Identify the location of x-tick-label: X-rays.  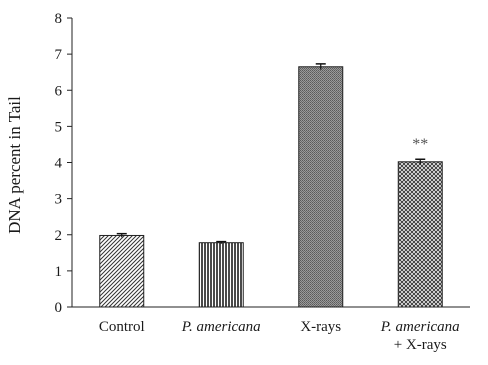
(320, 327).